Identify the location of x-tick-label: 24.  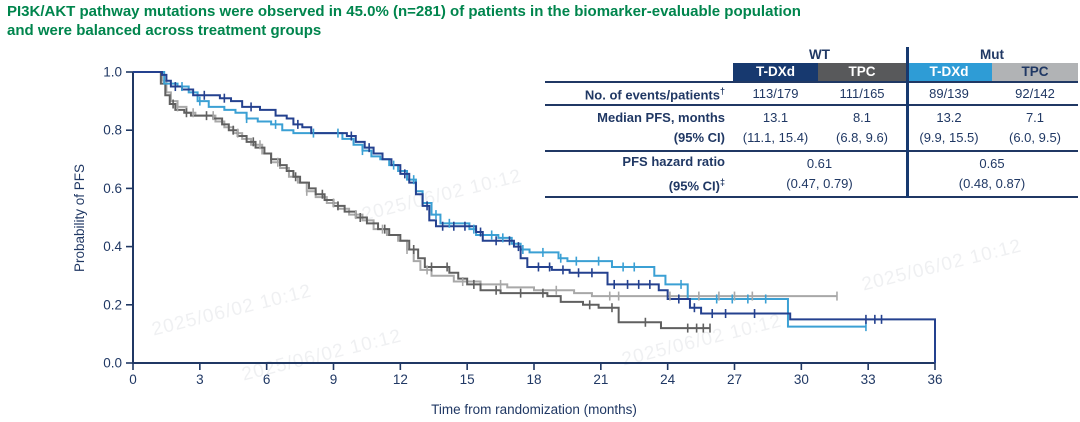
(668, 379).